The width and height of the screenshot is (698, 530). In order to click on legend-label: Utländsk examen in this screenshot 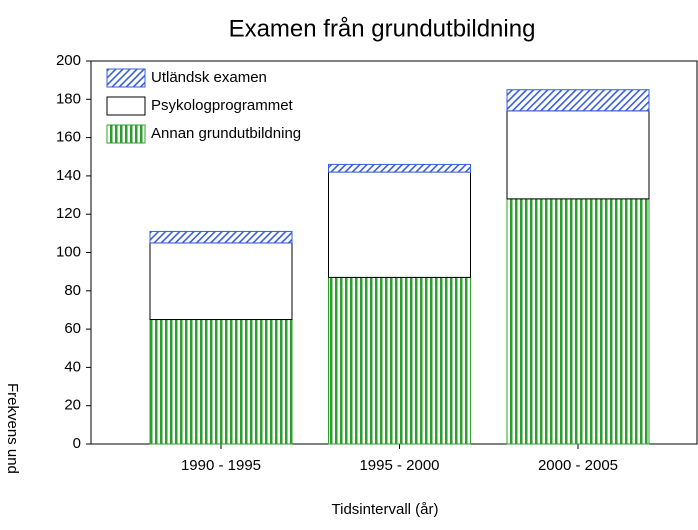, I will do `click(209, 77)`.